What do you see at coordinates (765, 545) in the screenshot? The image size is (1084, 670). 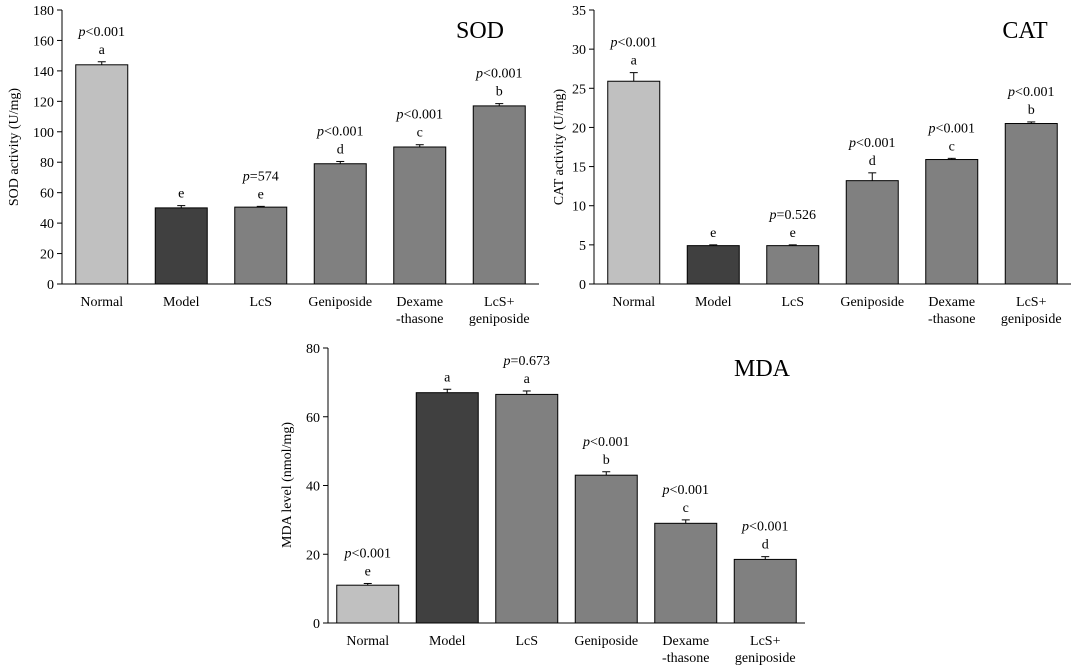 I see `significance-letter: d` at bounding box center [765, 545].